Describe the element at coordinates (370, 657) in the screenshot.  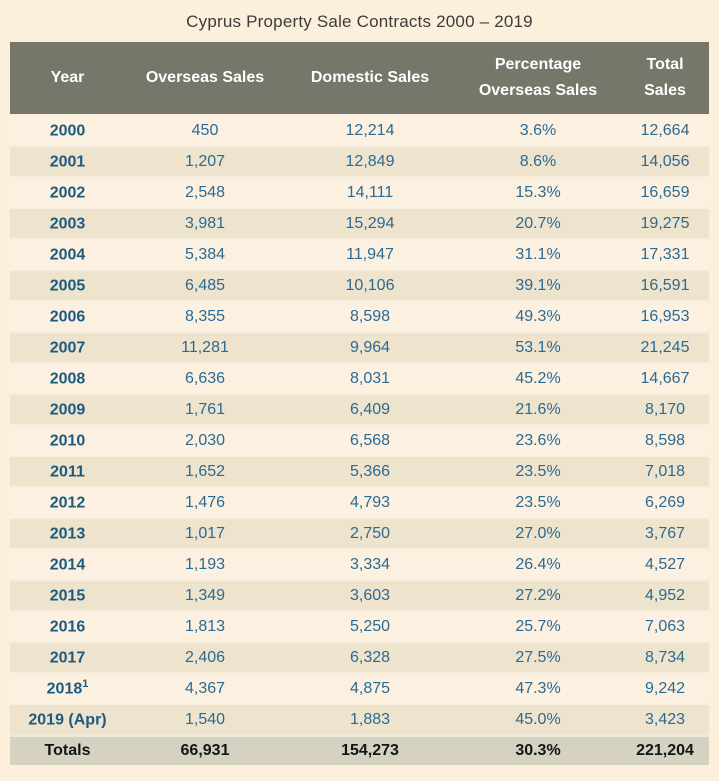
I see `domestic-cell: 6,328` at that location.